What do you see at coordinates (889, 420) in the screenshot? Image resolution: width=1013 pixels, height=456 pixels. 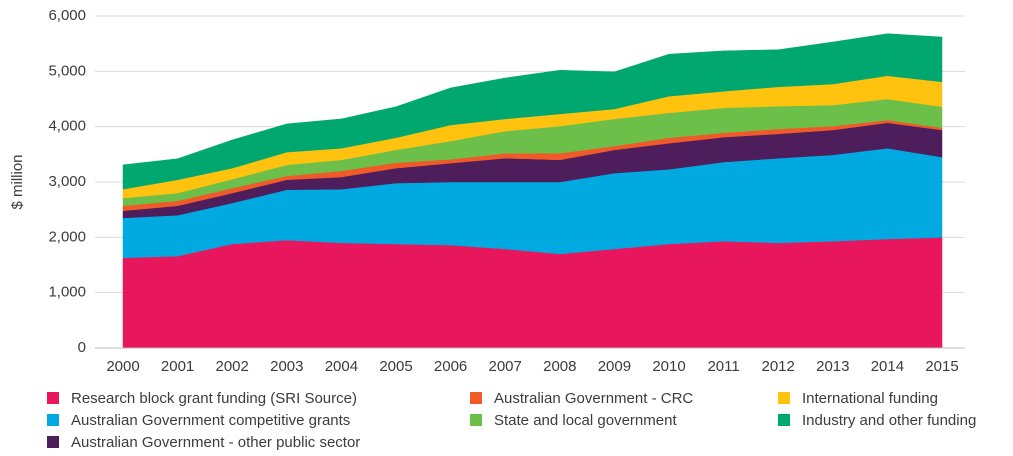 I see `legend-label: Industry and other funding` at bounding box center [889, 420].